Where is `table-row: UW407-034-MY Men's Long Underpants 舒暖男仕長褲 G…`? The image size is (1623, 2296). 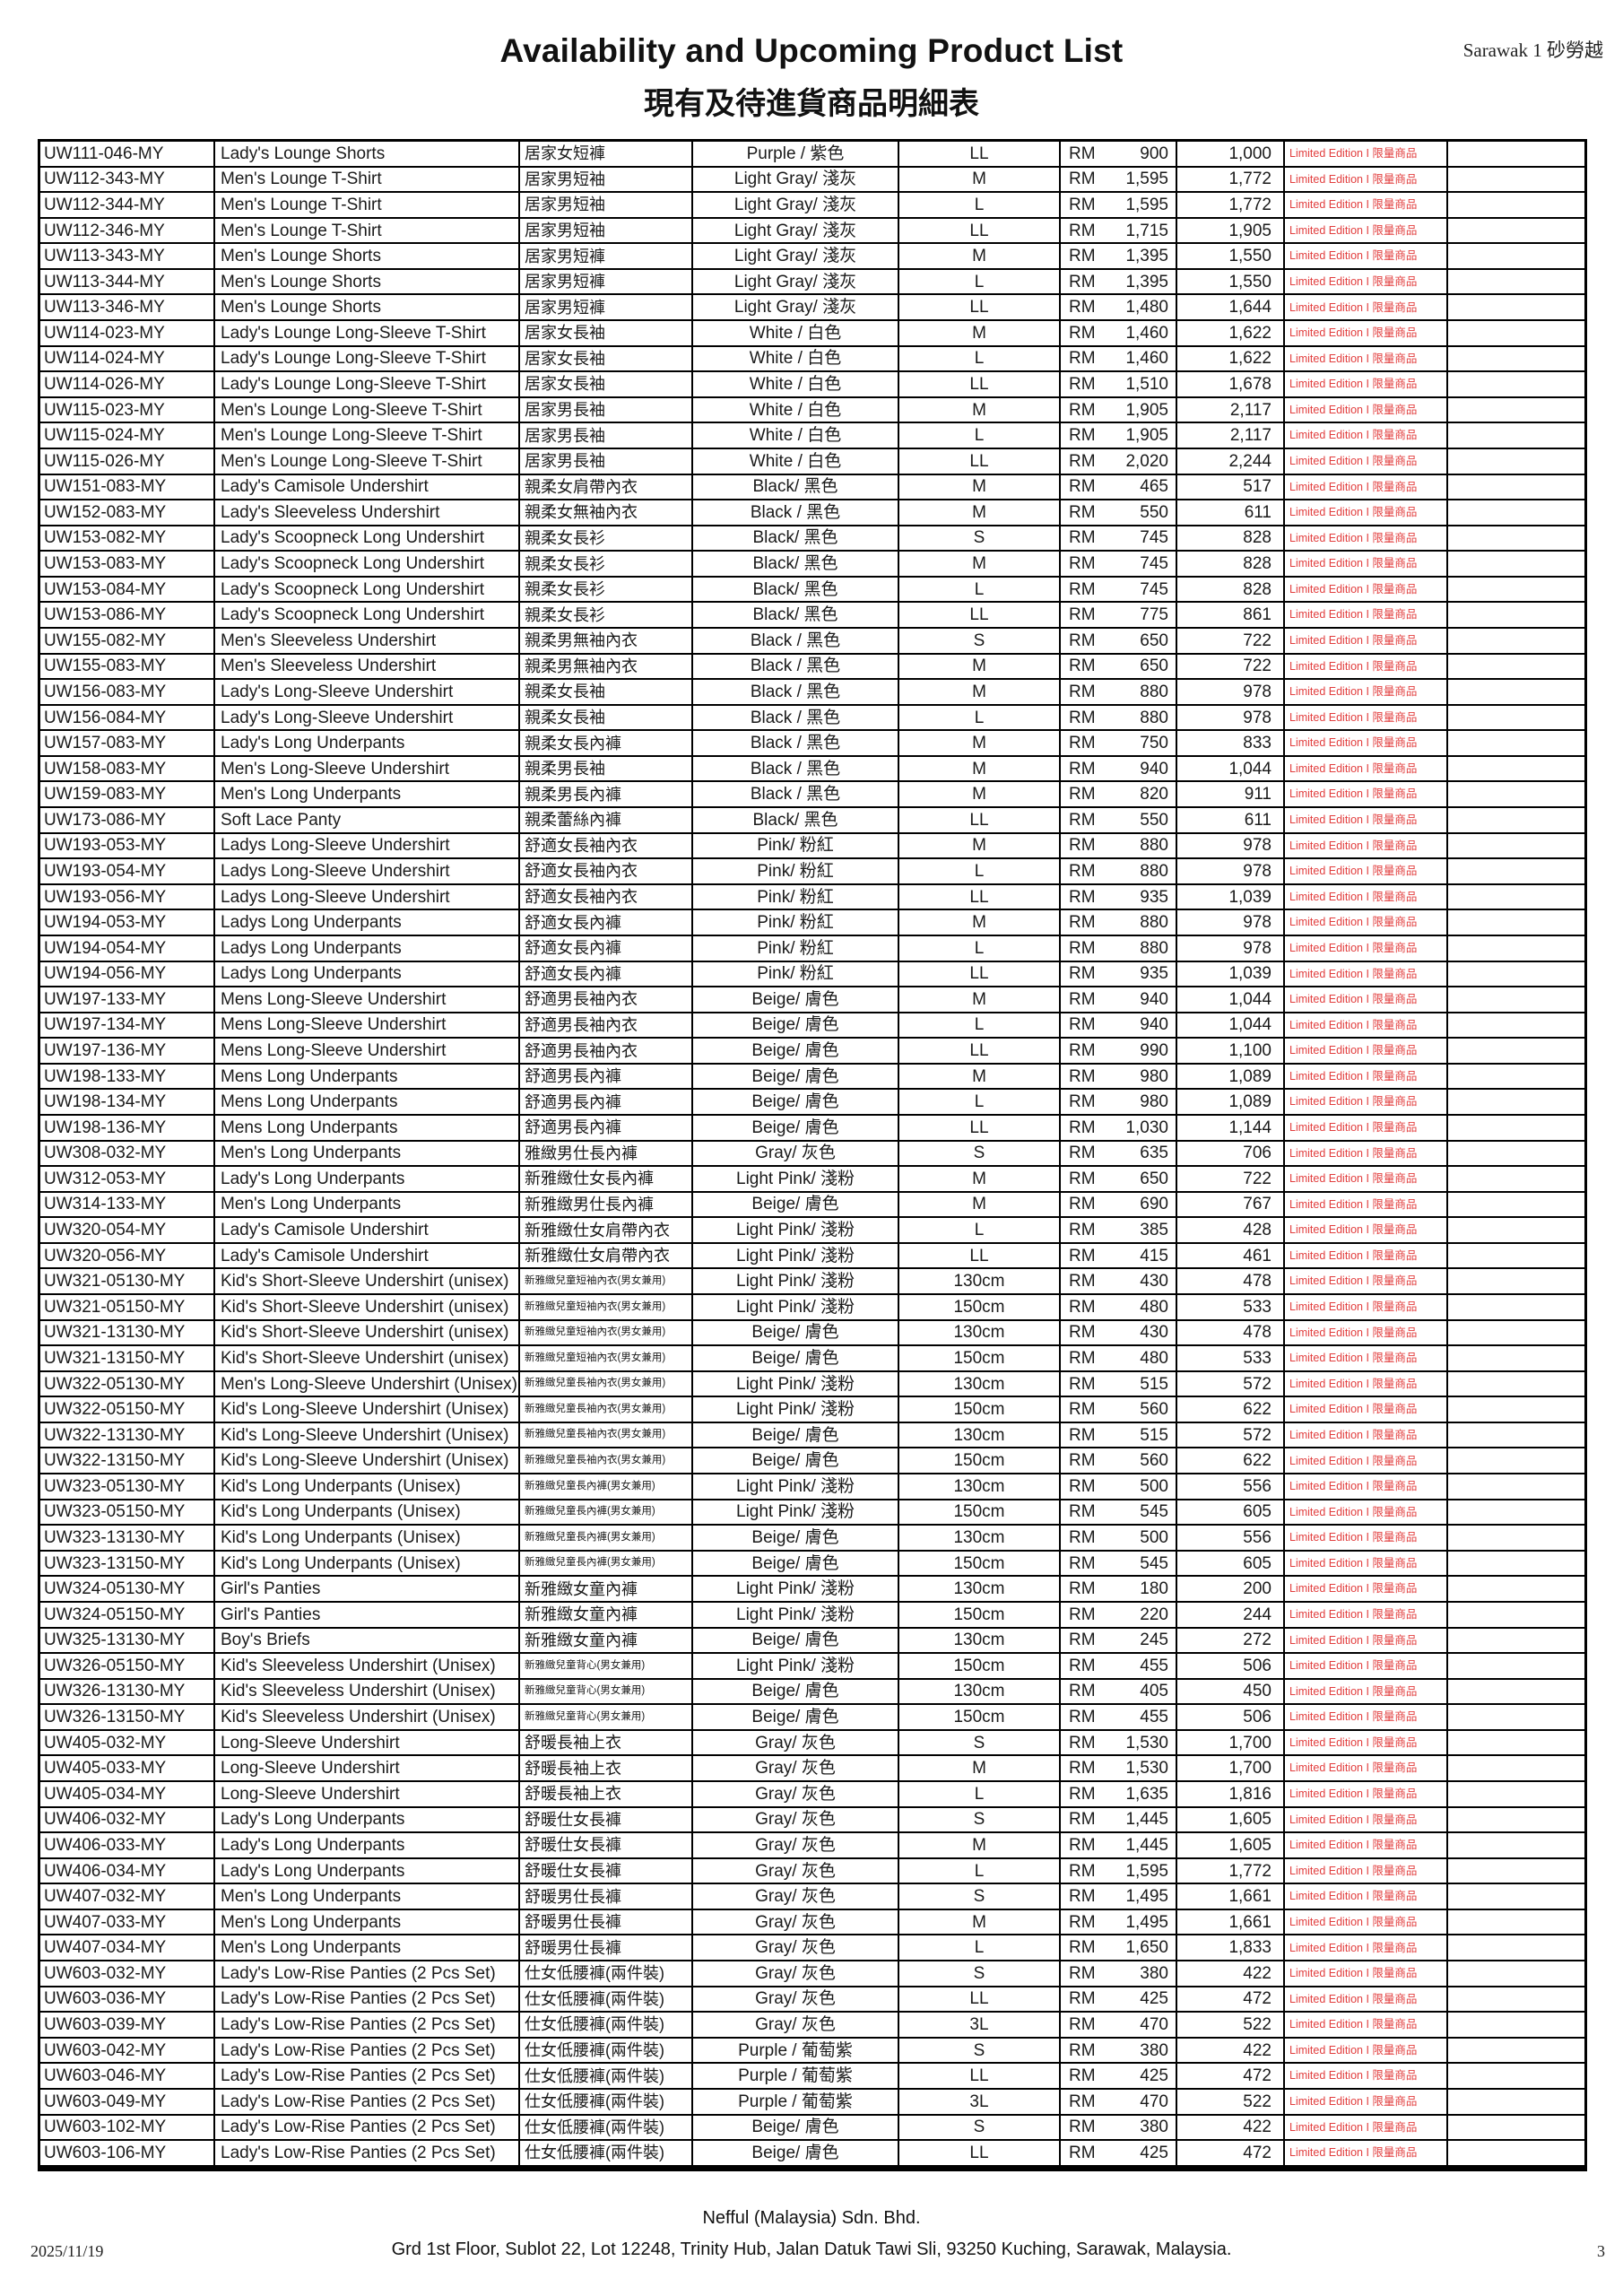 table-row: UW407-034-MY Men's Long Underpants 舒暖男仕長褲 G… is located at coordinates (812, 1948).